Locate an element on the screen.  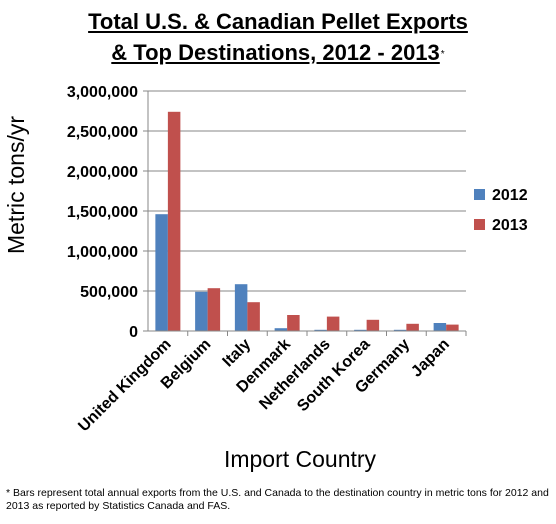
title-footnote-mark: * is located at coordinates (442, 54).